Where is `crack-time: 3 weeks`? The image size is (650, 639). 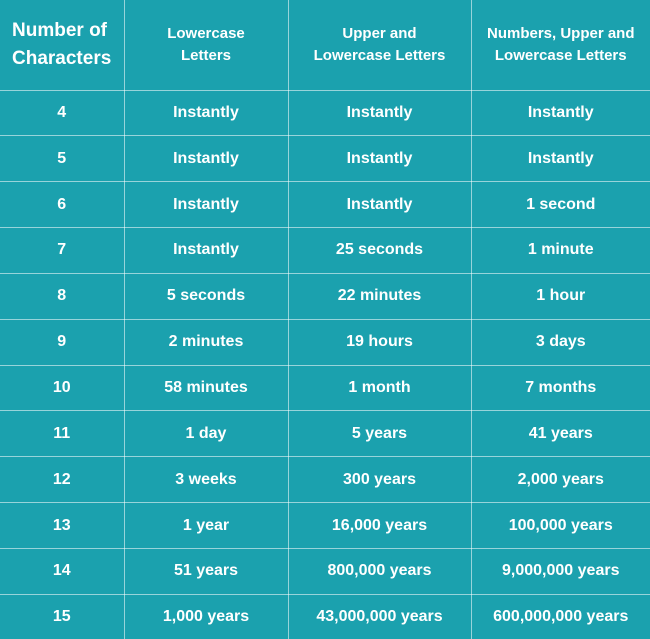
crack-time: 3 weeks is located at coordinates (206, 480).